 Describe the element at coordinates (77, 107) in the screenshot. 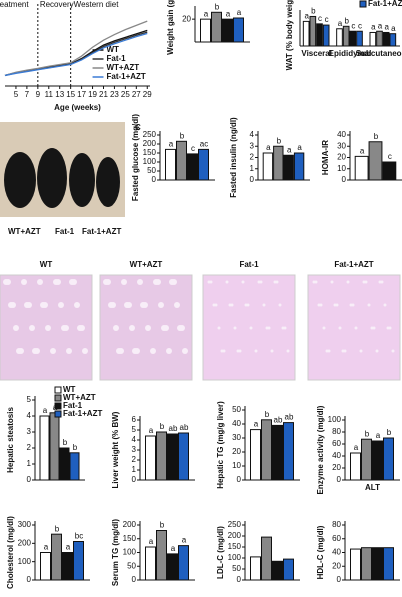

I see `x-axis-label: Age (weeks)` at that location.